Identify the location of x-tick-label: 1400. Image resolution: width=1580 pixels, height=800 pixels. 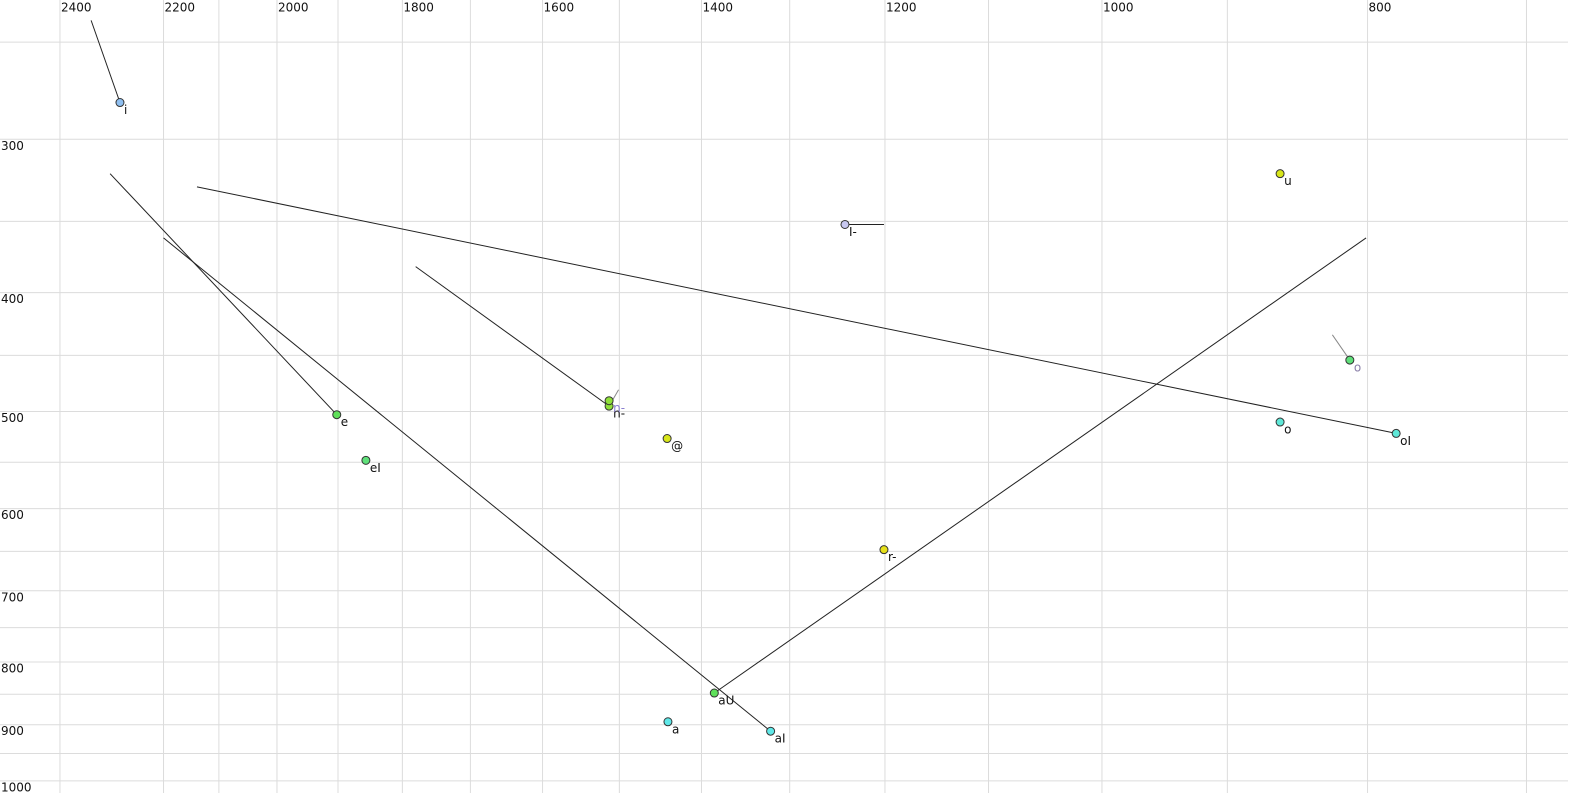
(717, 8).